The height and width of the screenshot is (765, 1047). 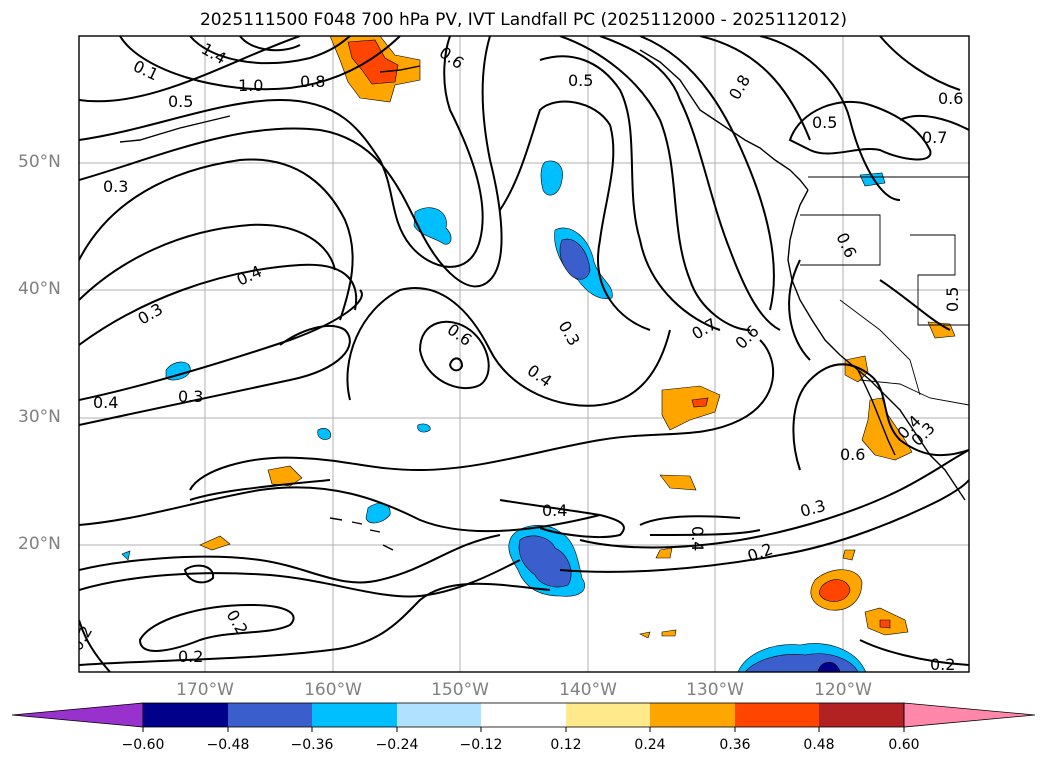 I want to click on lat-label: 50°N, so click(x=39, y=162).